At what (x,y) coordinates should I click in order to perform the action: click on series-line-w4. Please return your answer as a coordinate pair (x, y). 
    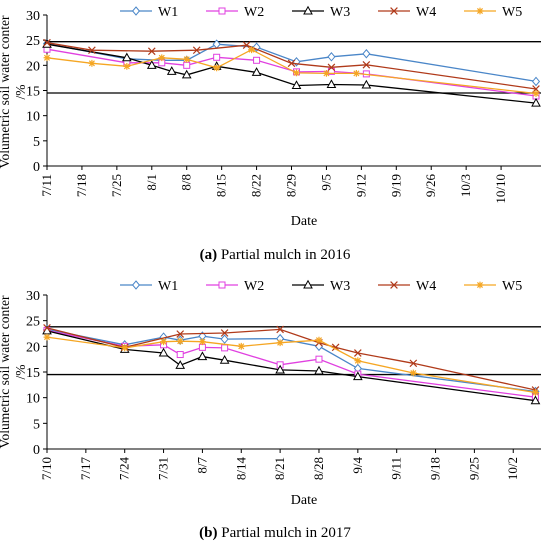
    Looking at the image, I should click on (291, 359).